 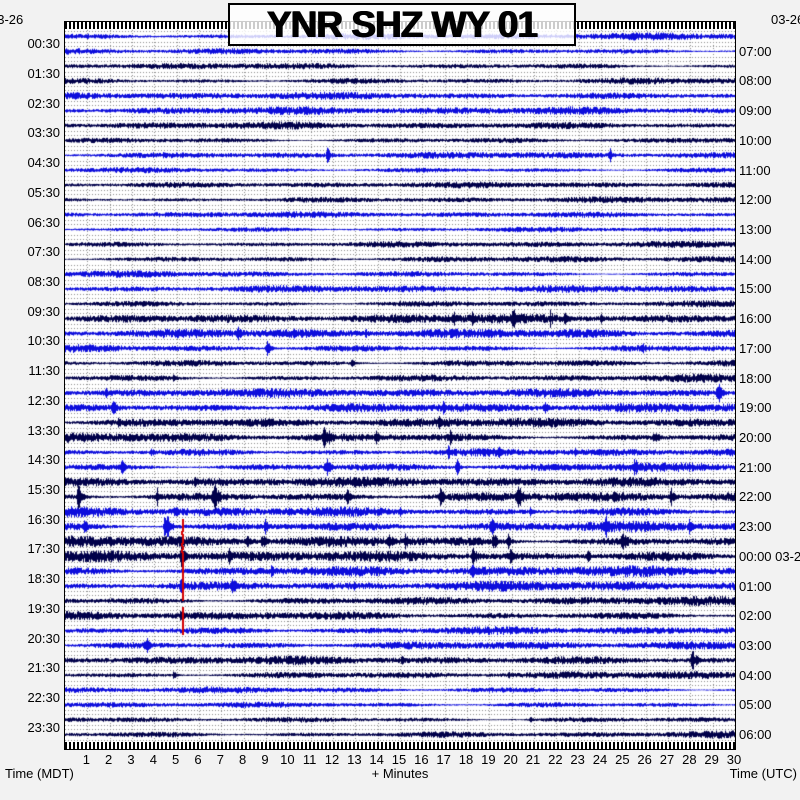 What do you see at coordinates (86, 759) in the screenshot?
I see `minute-label: 1` at bounding box center [86, 759].